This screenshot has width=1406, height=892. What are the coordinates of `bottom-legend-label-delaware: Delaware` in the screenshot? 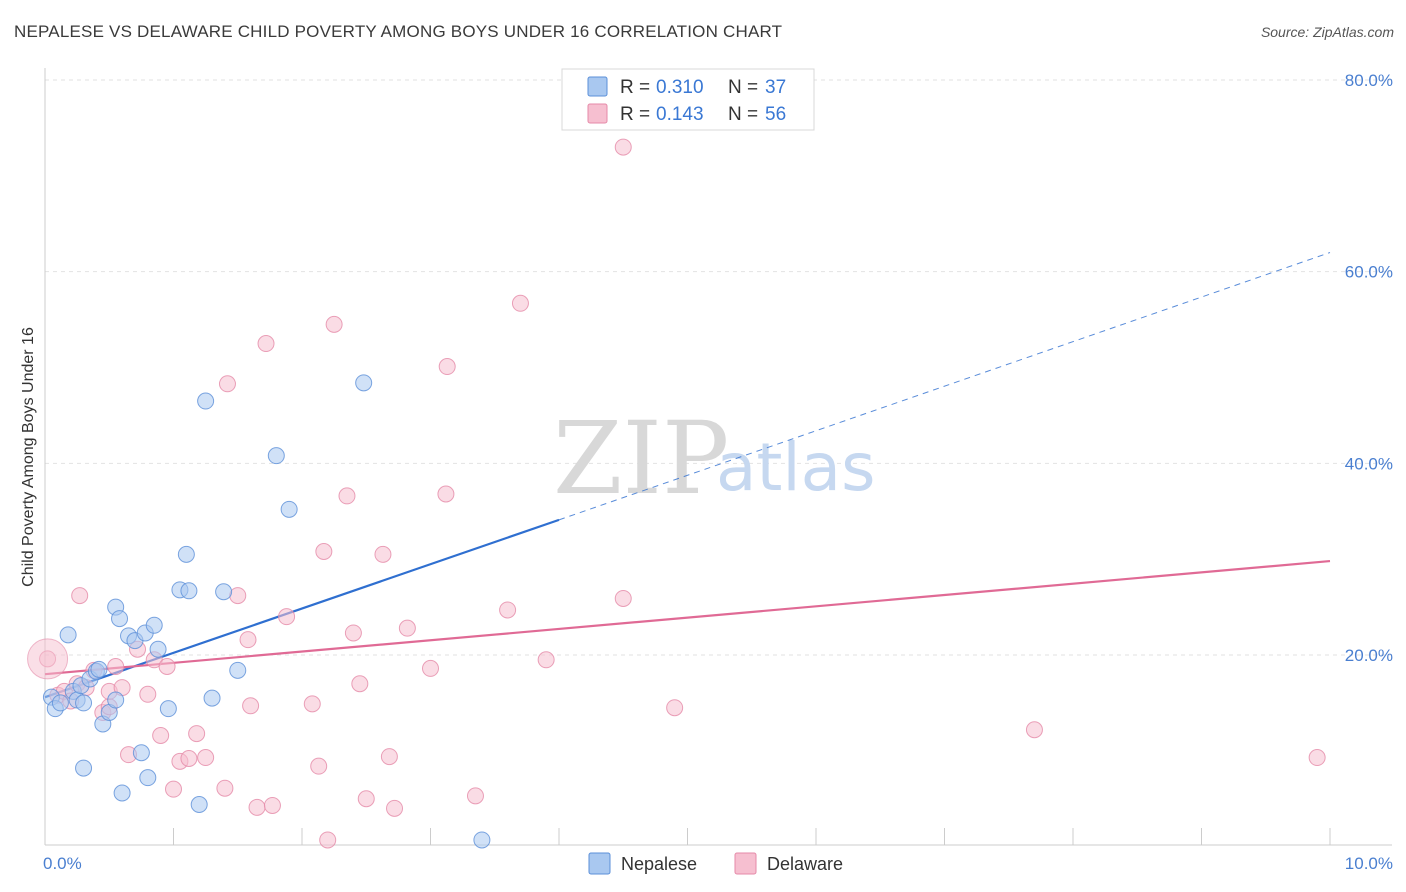 It's located at (805, 864).